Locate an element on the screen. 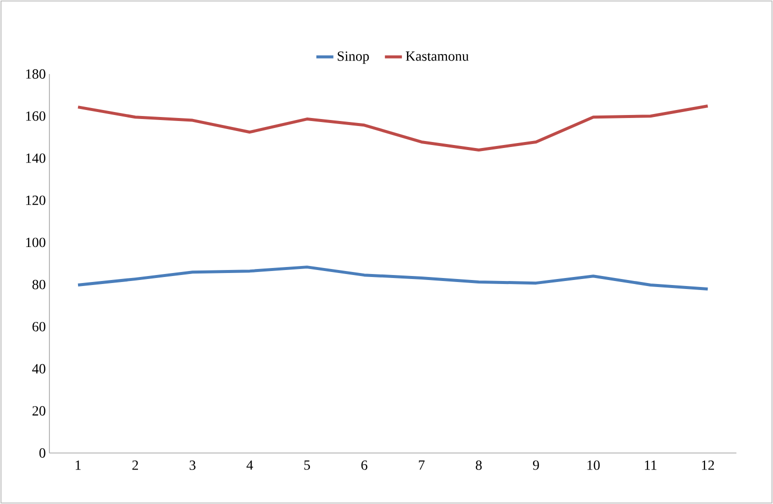 Image resolution: width=773 pixels, height=504 pixels. x-tick-label: 6 is located at coordinates (364, 465).